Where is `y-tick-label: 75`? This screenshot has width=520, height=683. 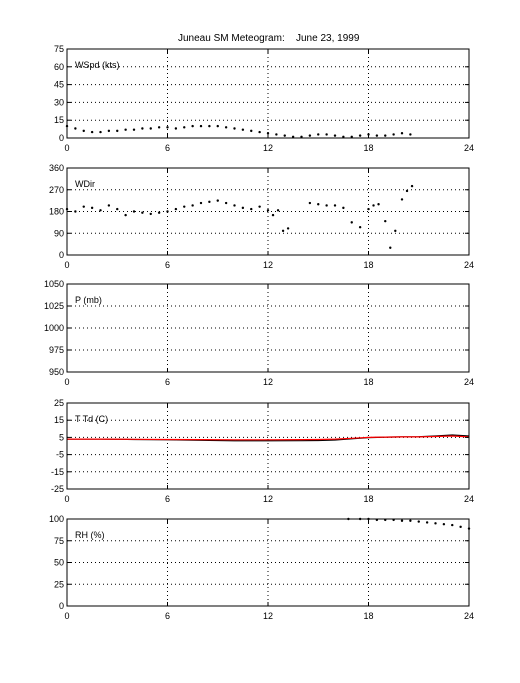 y-tick-label: 75 is located at coordinates (59, 541).